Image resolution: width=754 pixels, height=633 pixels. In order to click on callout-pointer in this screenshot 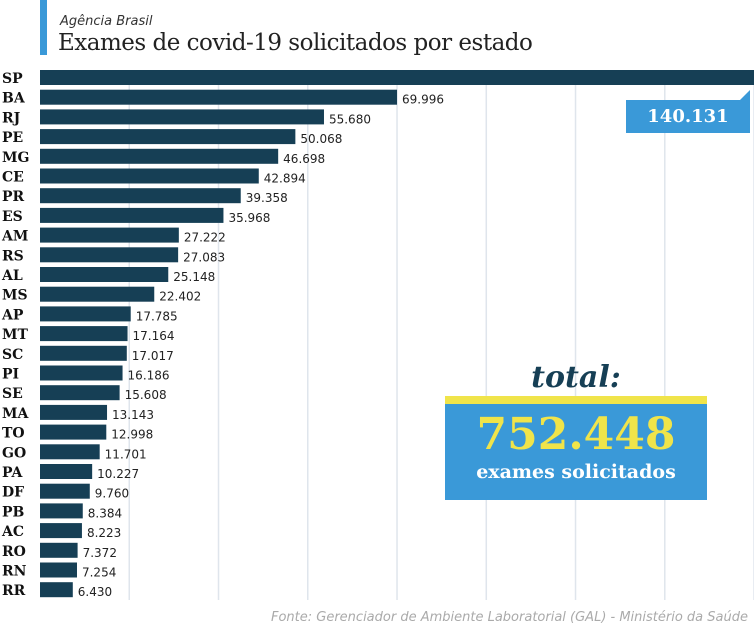, I will do `click(745, 95)`.